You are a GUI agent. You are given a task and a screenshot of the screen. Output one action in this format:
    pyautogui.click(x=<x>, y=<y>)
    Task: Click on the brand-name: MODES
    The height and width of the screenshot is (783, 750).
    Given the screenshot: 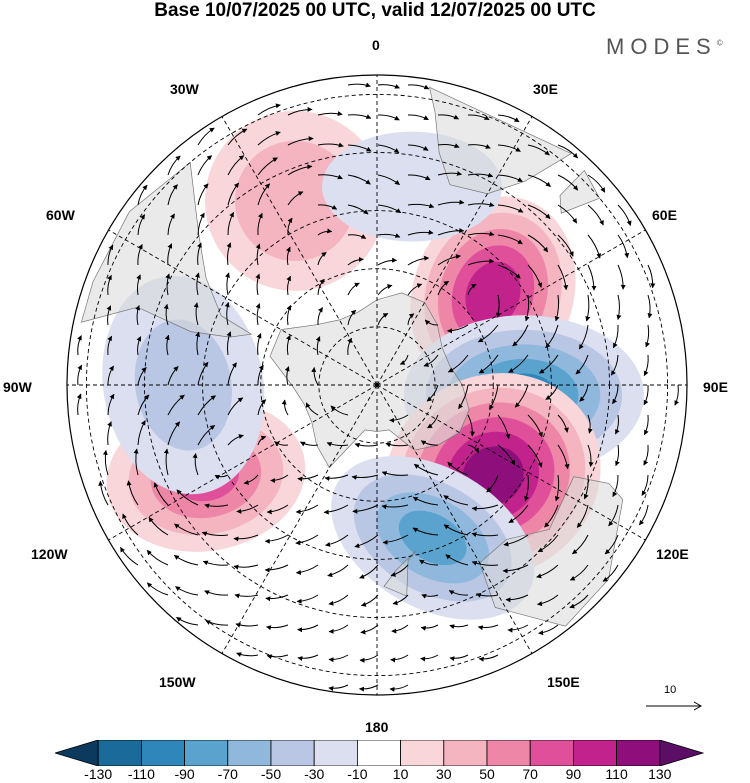 What is the action you would take?
    pyautogui.click(x=661, y=46)
    